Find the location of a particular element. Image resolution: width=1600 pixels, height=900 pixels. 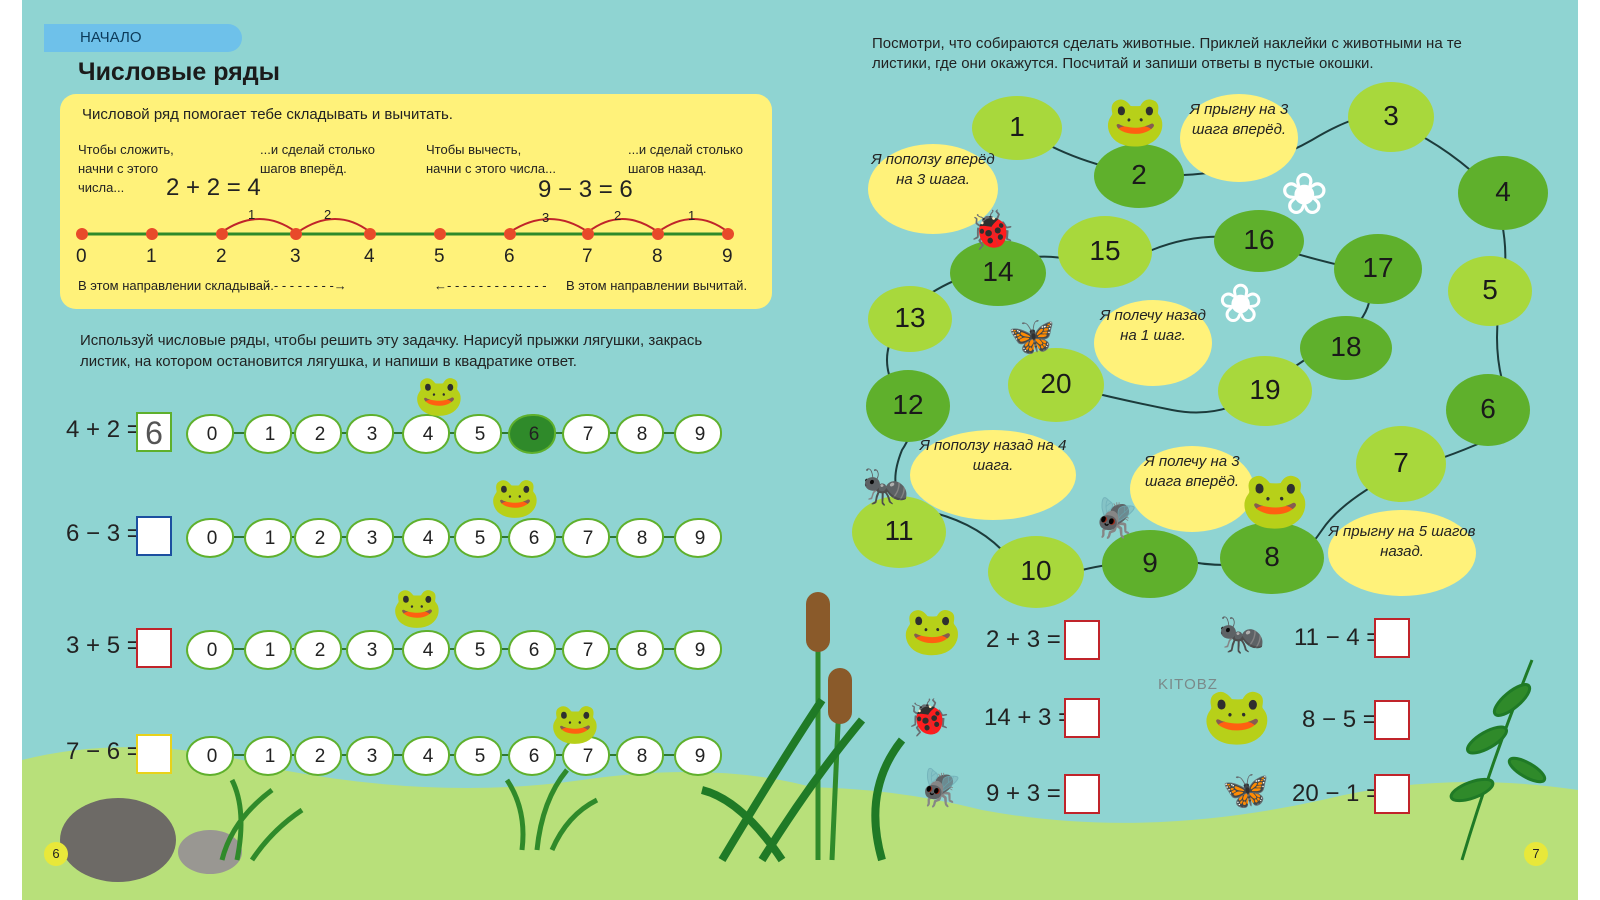

board-lily-pad-number: 19 is located at coordinates (1265, 389).